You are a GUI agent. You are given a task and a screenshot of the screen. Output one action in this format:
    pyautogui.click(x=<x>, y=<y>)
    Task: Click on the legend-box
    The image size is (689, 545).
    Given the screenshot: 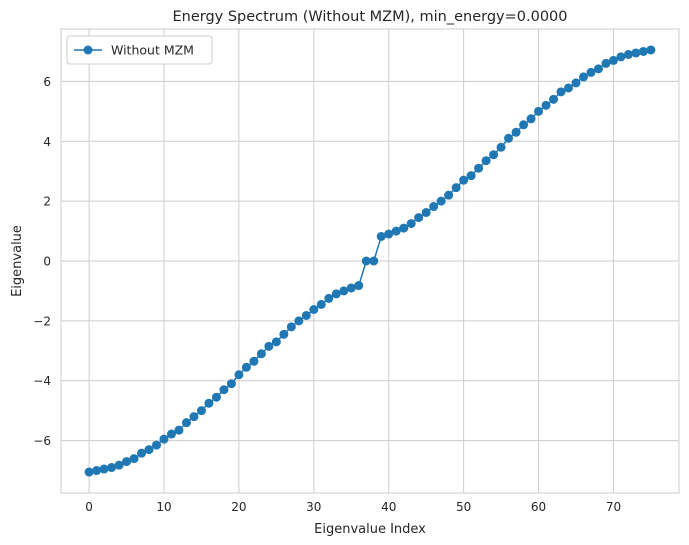 What is the action you would take?
    pyautogui.click(x=139, y=50)
    